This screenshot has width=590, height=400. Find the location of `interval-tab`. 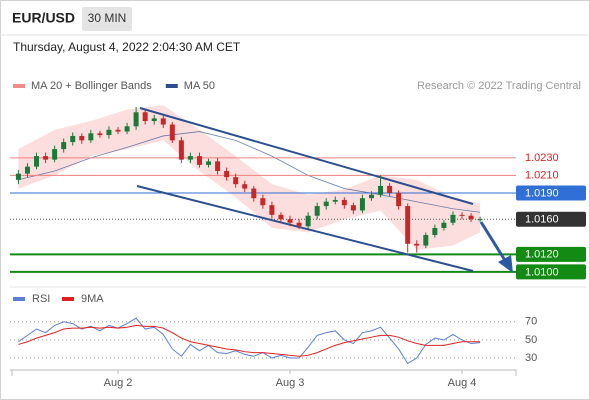

interval-tab is located at coordinates (107, 19).